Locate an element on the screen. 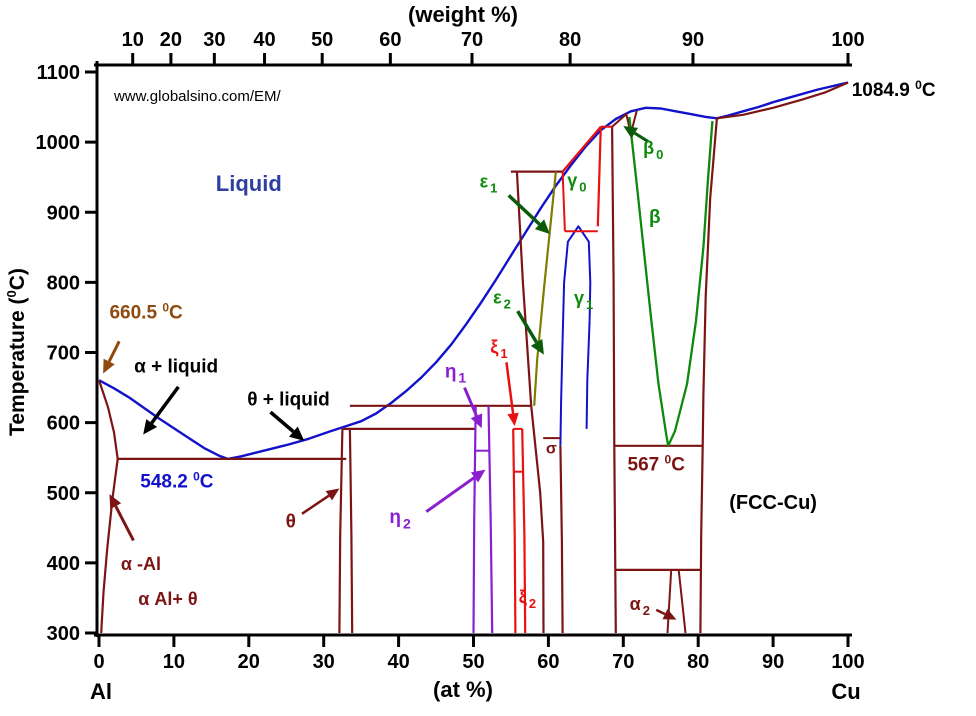 The height and width of the screenshot is (716, 976). arrow-beta0 is located at coordinates (636, 134).